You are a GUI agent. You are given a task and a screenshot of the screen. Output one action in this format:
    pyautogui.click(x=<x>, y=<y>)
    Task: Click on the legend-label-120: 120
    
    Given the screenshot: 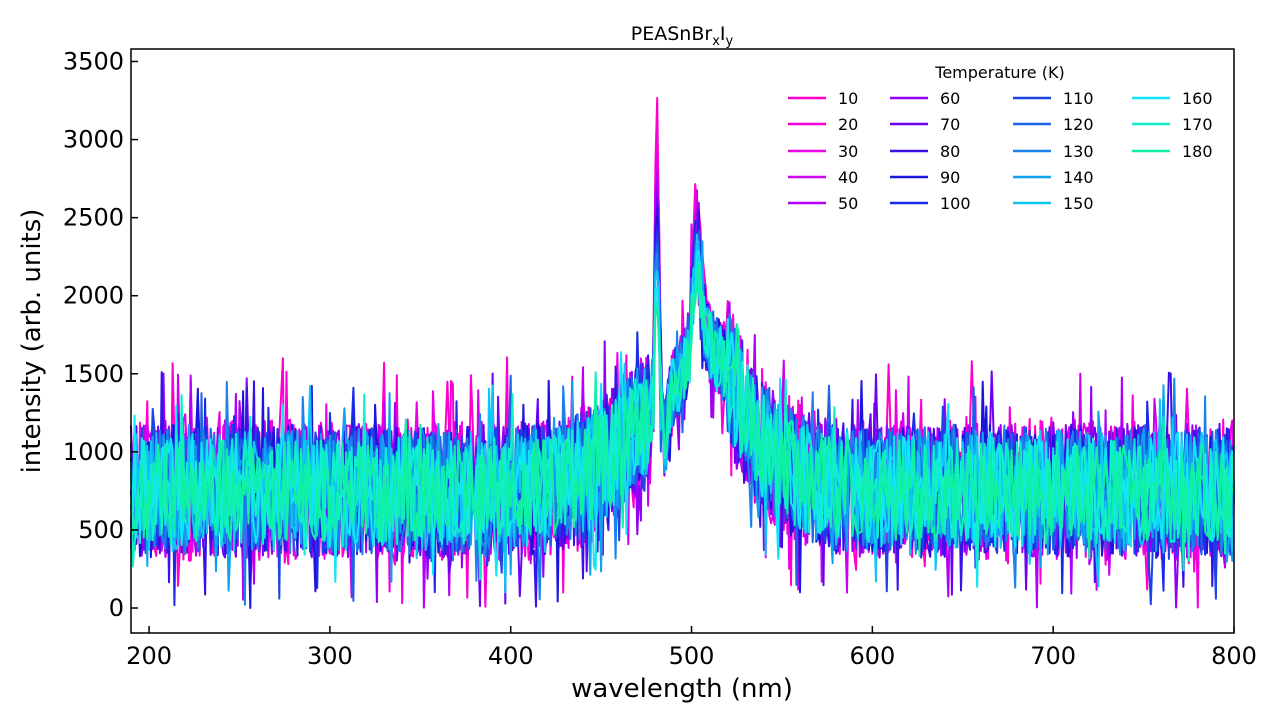 What is the action you would take?
    pyautogui.click(x=1078, y=124)
    